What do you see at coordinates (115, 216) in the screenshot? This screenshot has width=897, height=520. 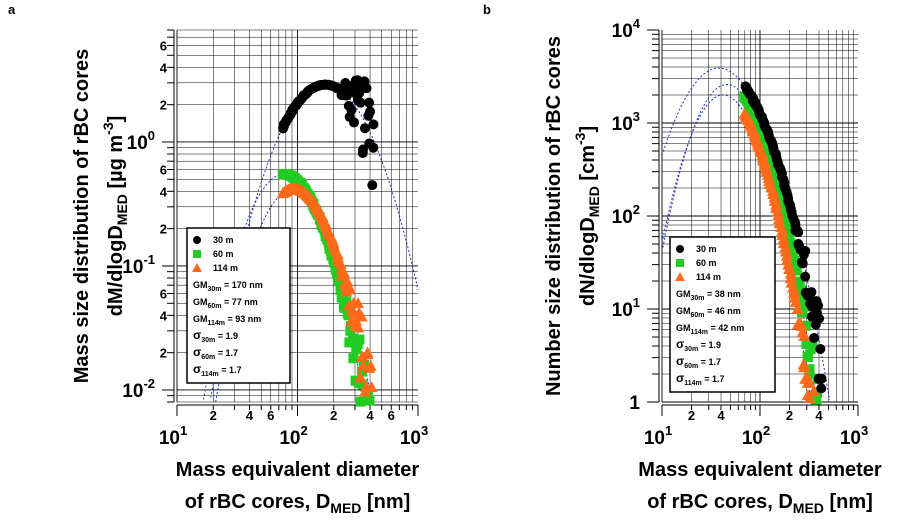 I see `y-axis-label-line2: dM/dlogDMED [µg m-3]` at bounding box center [115, 216].